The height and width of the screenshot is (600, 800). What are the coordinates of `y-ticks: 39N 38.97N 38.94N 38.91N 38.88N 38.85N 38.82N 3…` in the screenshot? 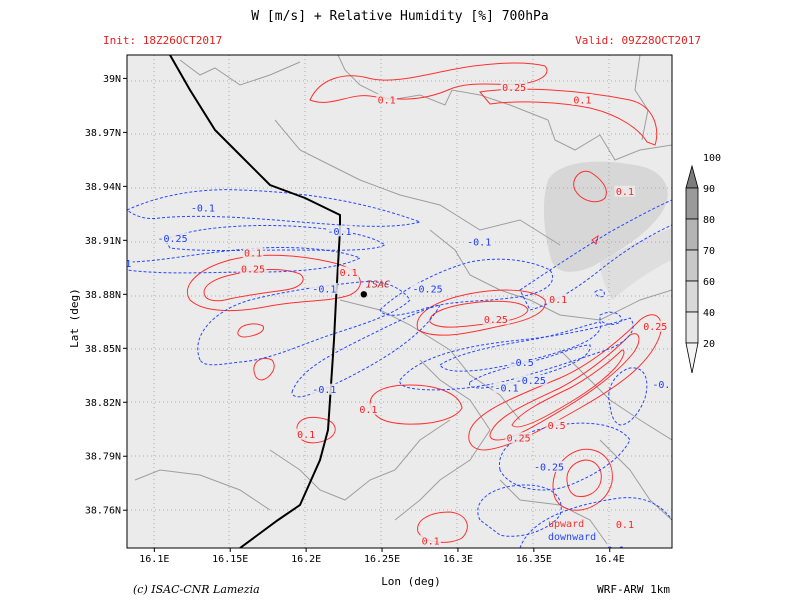 It's located at (106, 295).